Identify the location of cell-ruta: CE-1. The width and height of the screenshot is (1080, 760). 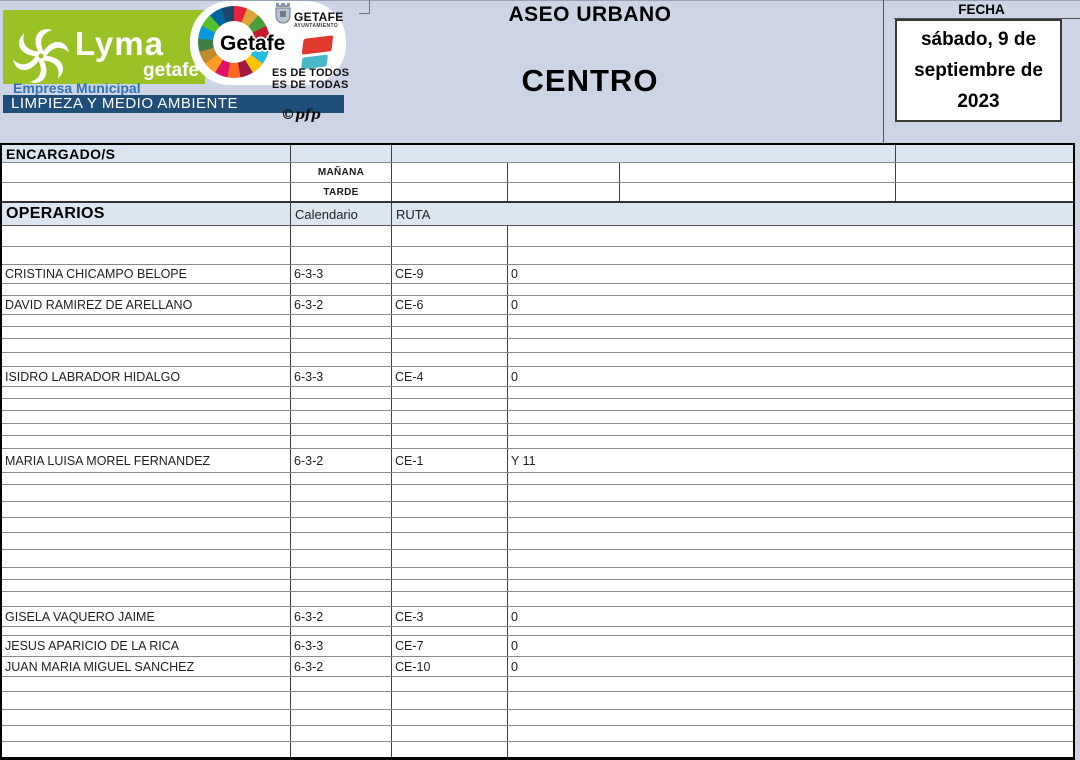
(450, 460).